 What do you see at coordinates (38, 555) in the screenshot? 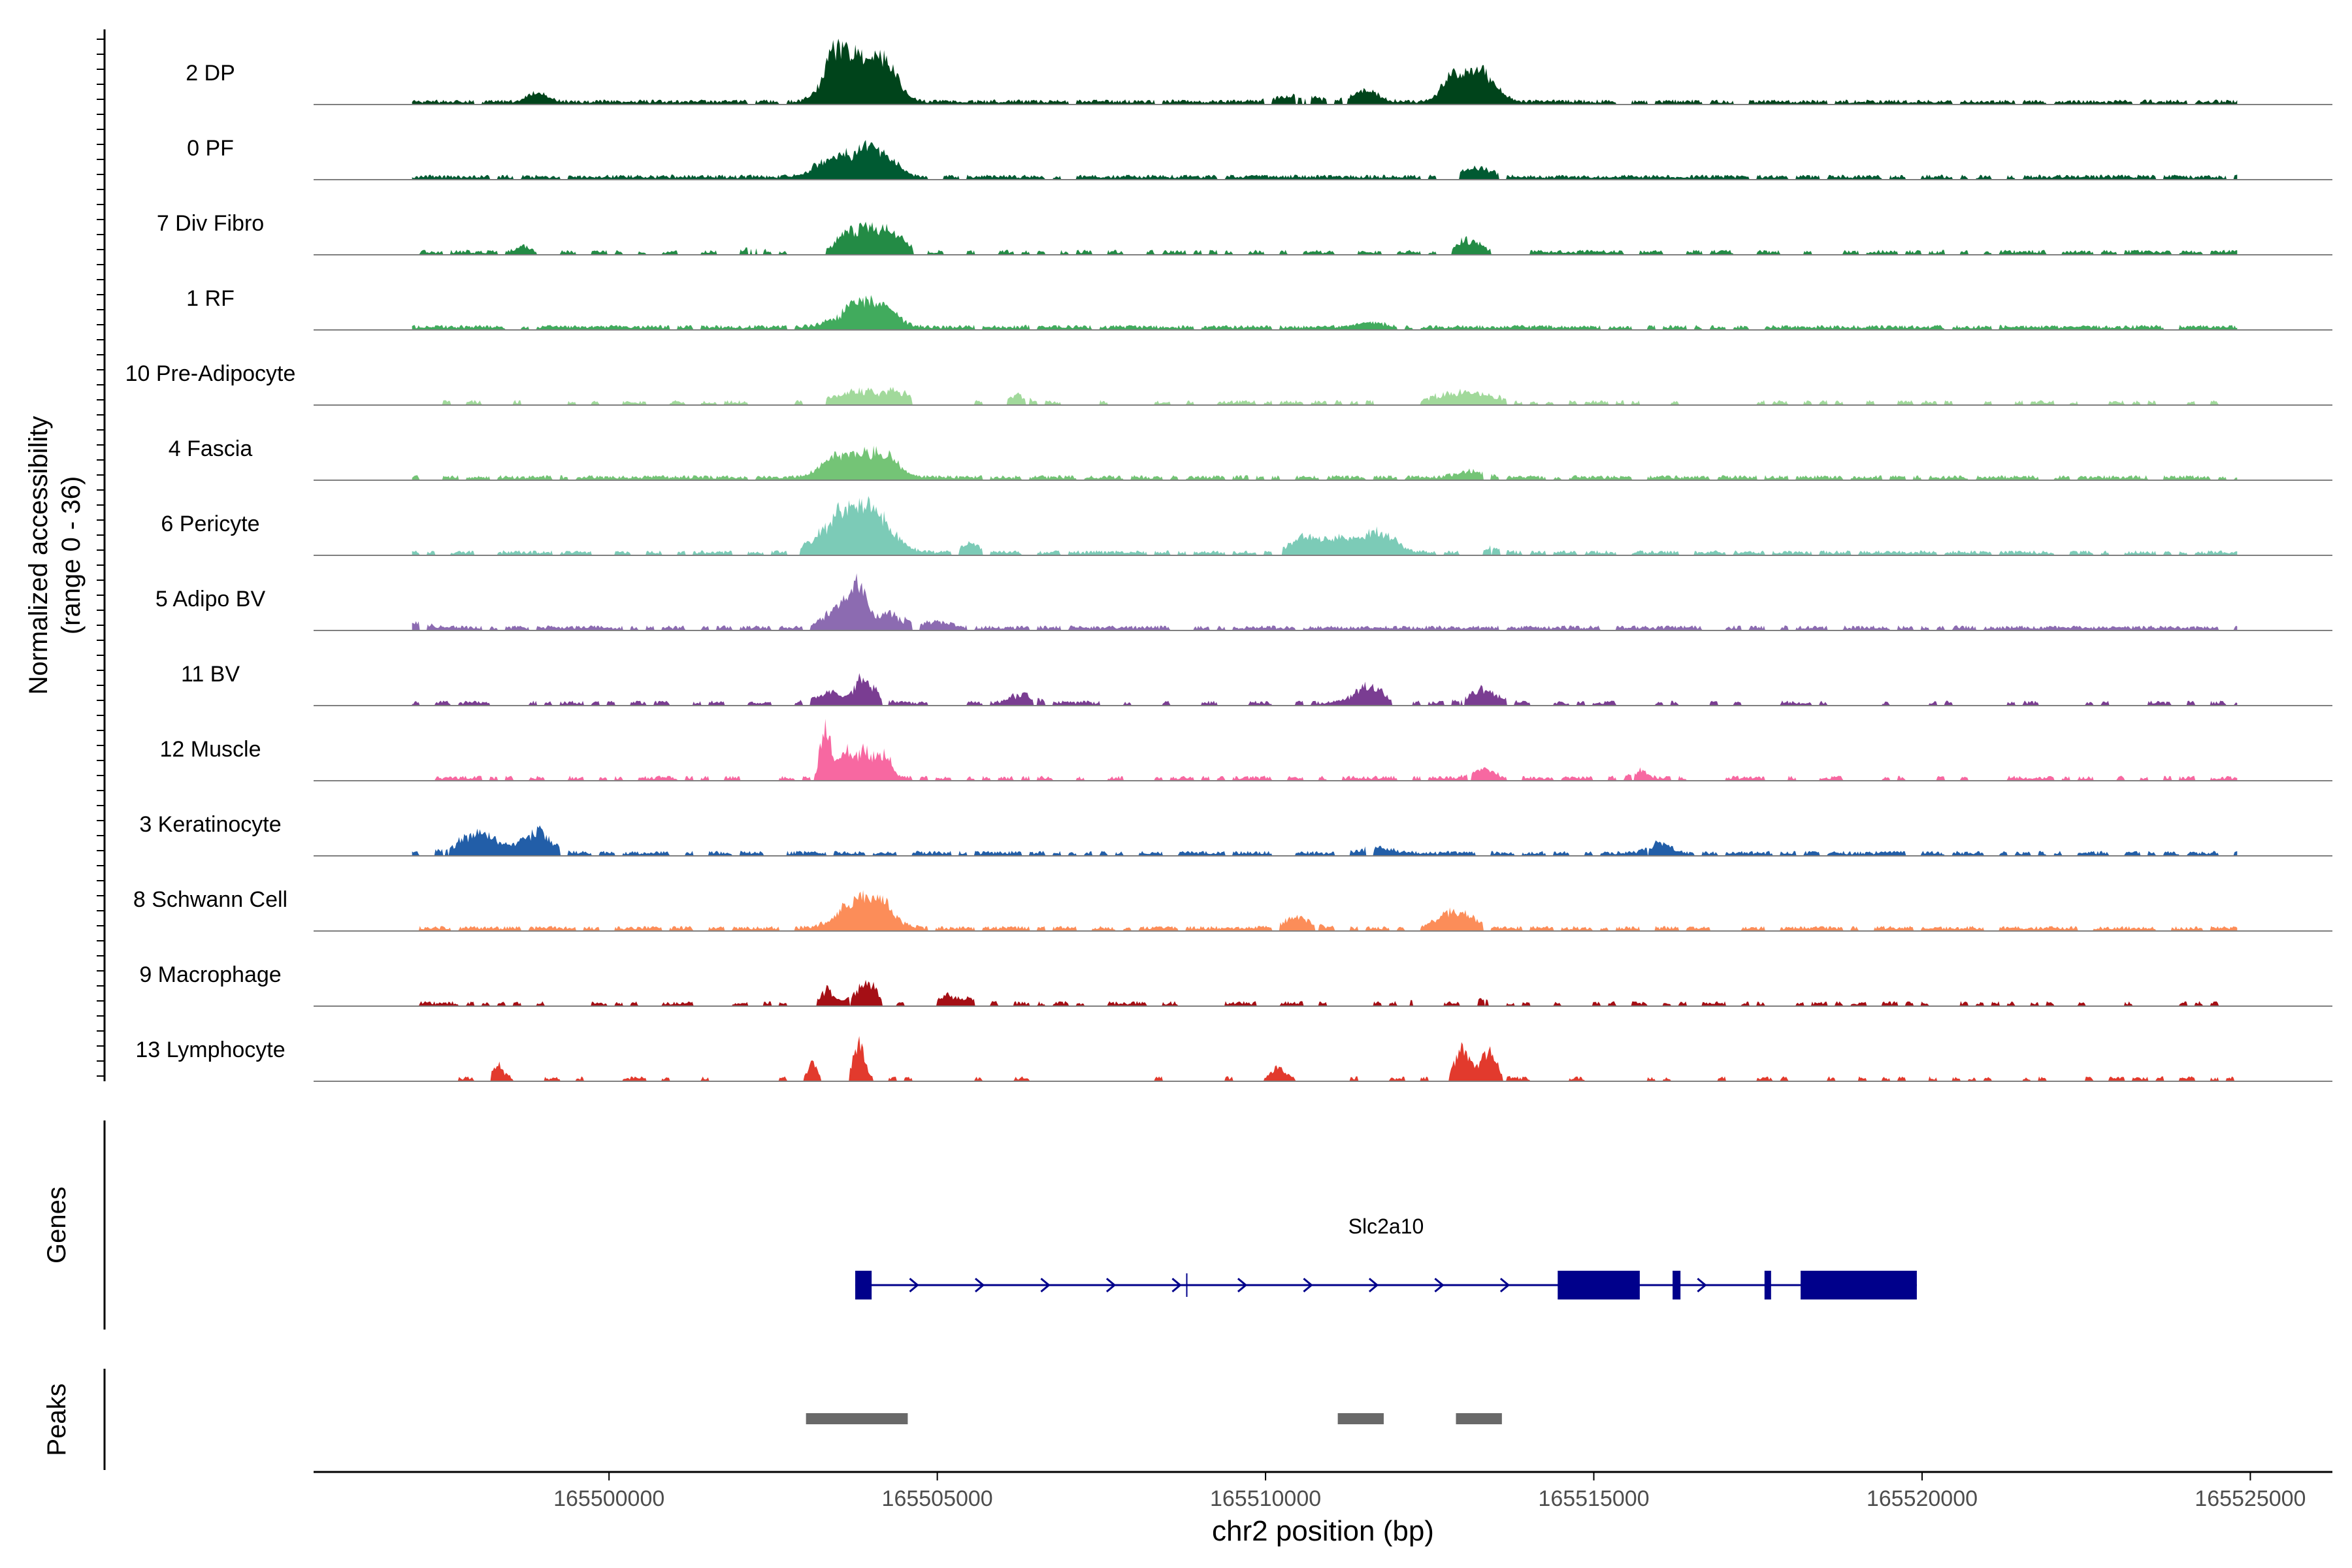
I see `y-axis-label: Normalized accessibility` at bounding box center [38, 555].